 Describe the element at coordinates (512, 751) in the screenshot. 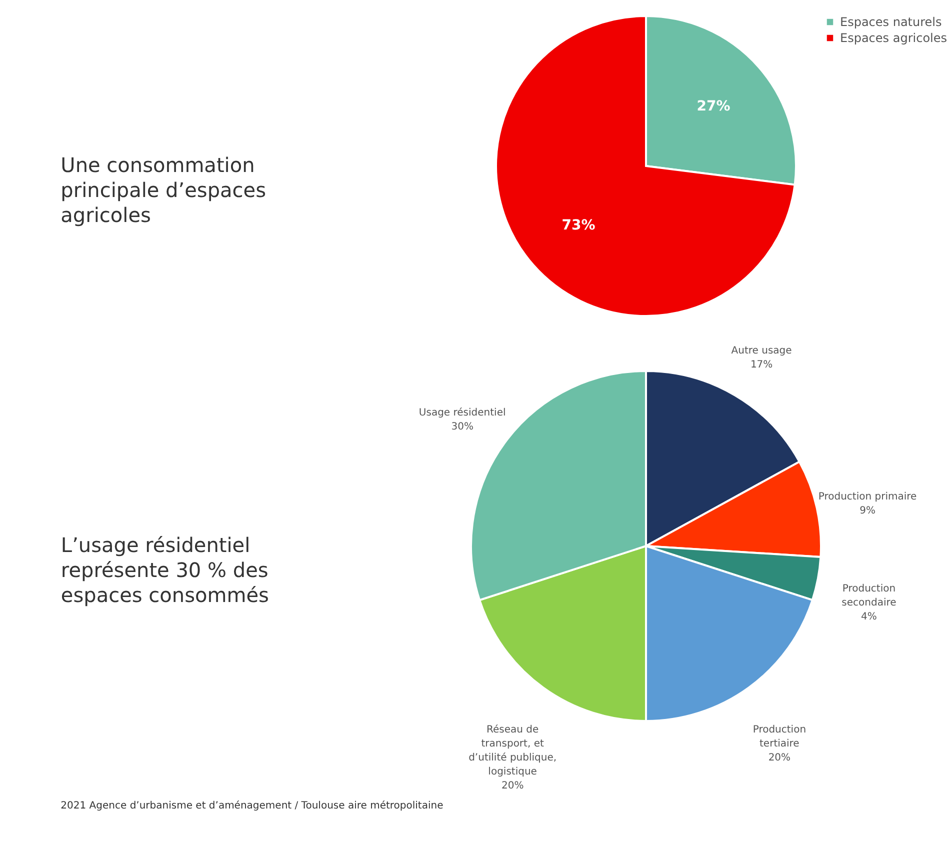

I see `slice-label: Réseau de transport, et d’utilité publique, logistique` at that location.